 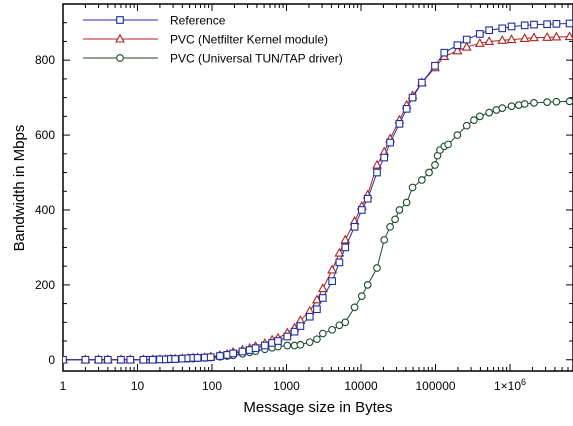 I want to click on x-tick-label: 1, so click(x=63, y=386).